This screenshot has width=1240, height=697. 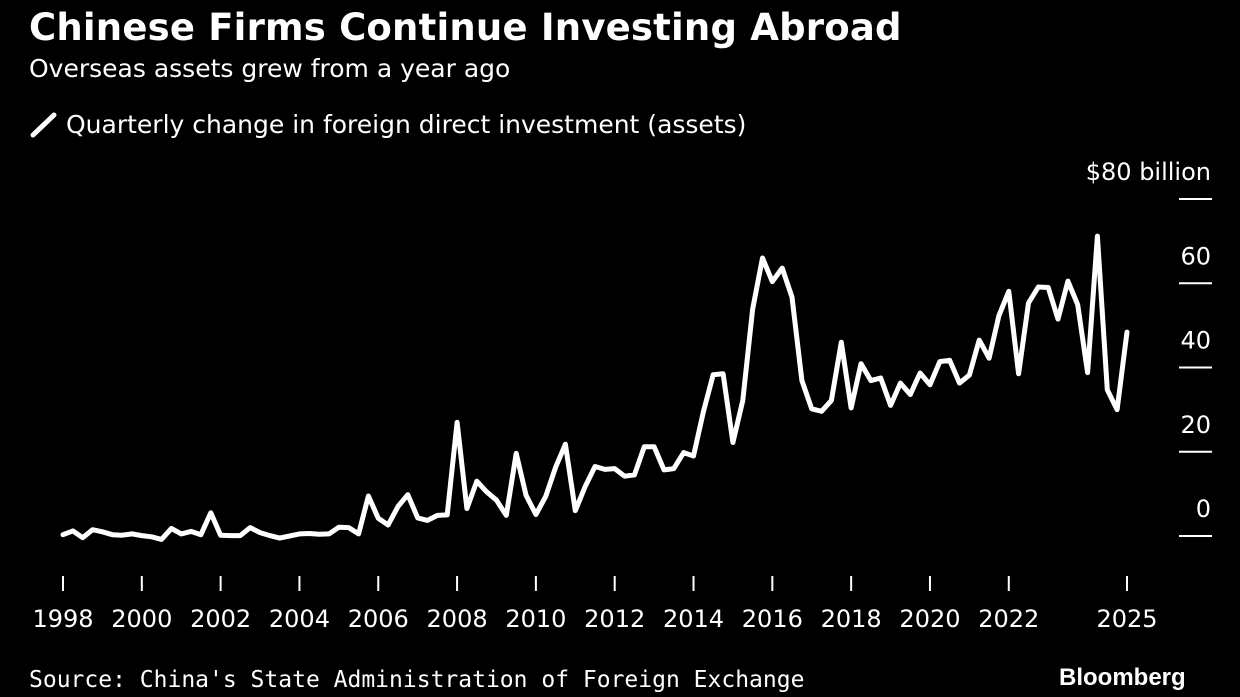 I want to click on x-tick-label-2016: 2016, so click(x=772, y=619).